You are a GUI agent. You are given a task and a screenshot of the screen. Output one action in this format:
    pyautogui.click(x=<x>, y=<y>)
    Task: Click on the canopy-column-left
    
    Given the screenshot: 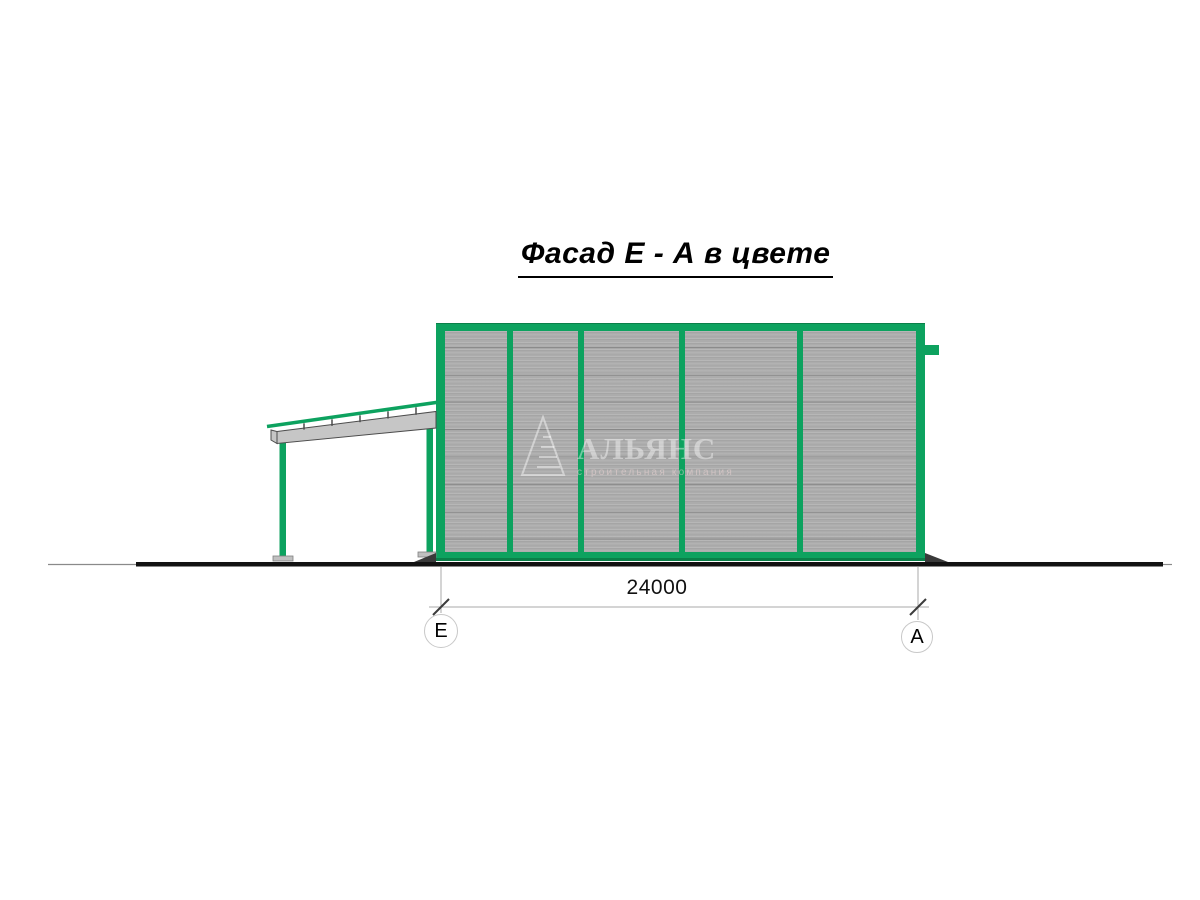 What is the action you would take?
    pyautogui.click(x=282, y=497)
    